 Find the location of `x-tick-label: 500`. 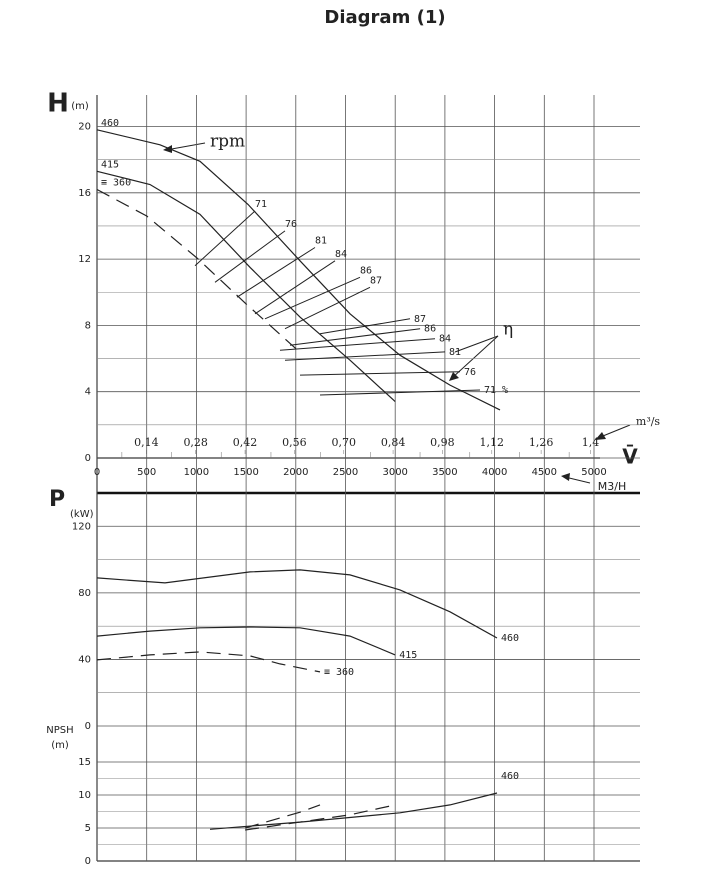

x-tick-label: 500 is located at coordinates (146, 472).